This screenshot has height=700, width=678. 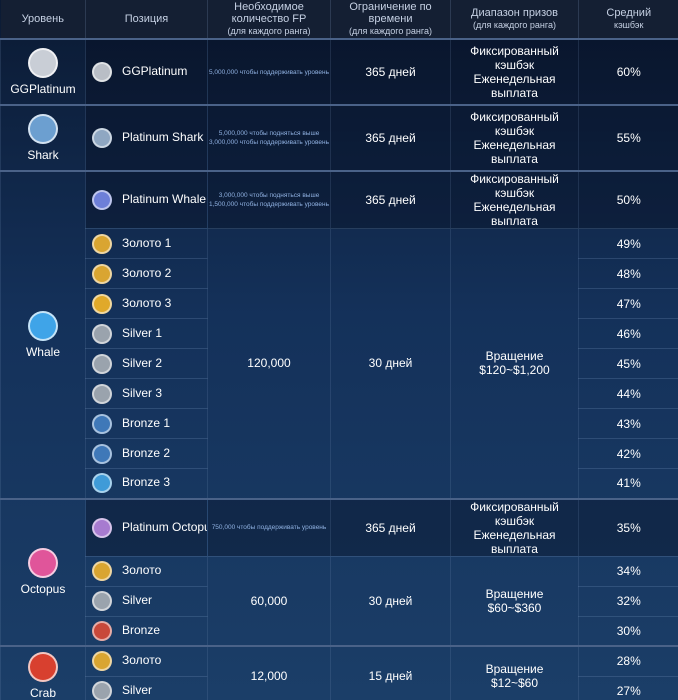 I want to click on cashback-cell: 45%, so click(x=628, y=363).